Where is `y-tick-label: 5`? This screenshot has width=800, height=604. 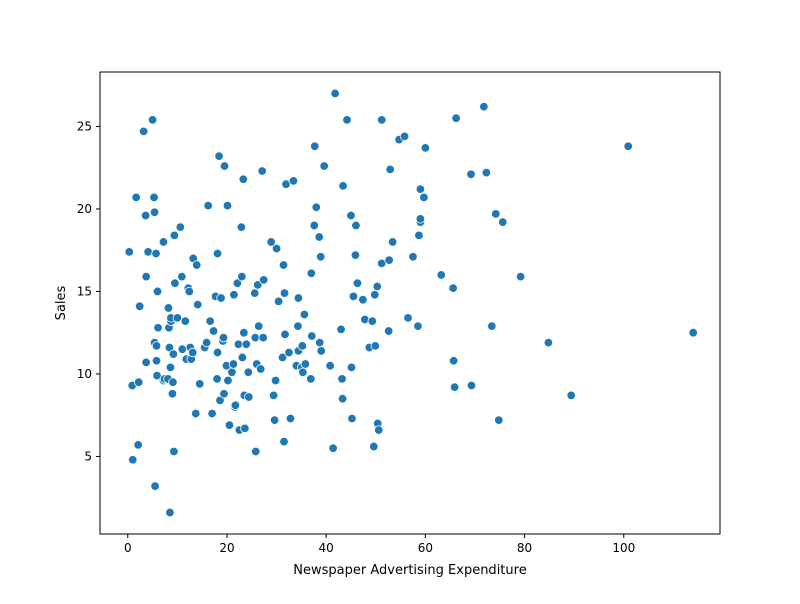 y-tick-label: 5 is located at coordinates (88, 456).